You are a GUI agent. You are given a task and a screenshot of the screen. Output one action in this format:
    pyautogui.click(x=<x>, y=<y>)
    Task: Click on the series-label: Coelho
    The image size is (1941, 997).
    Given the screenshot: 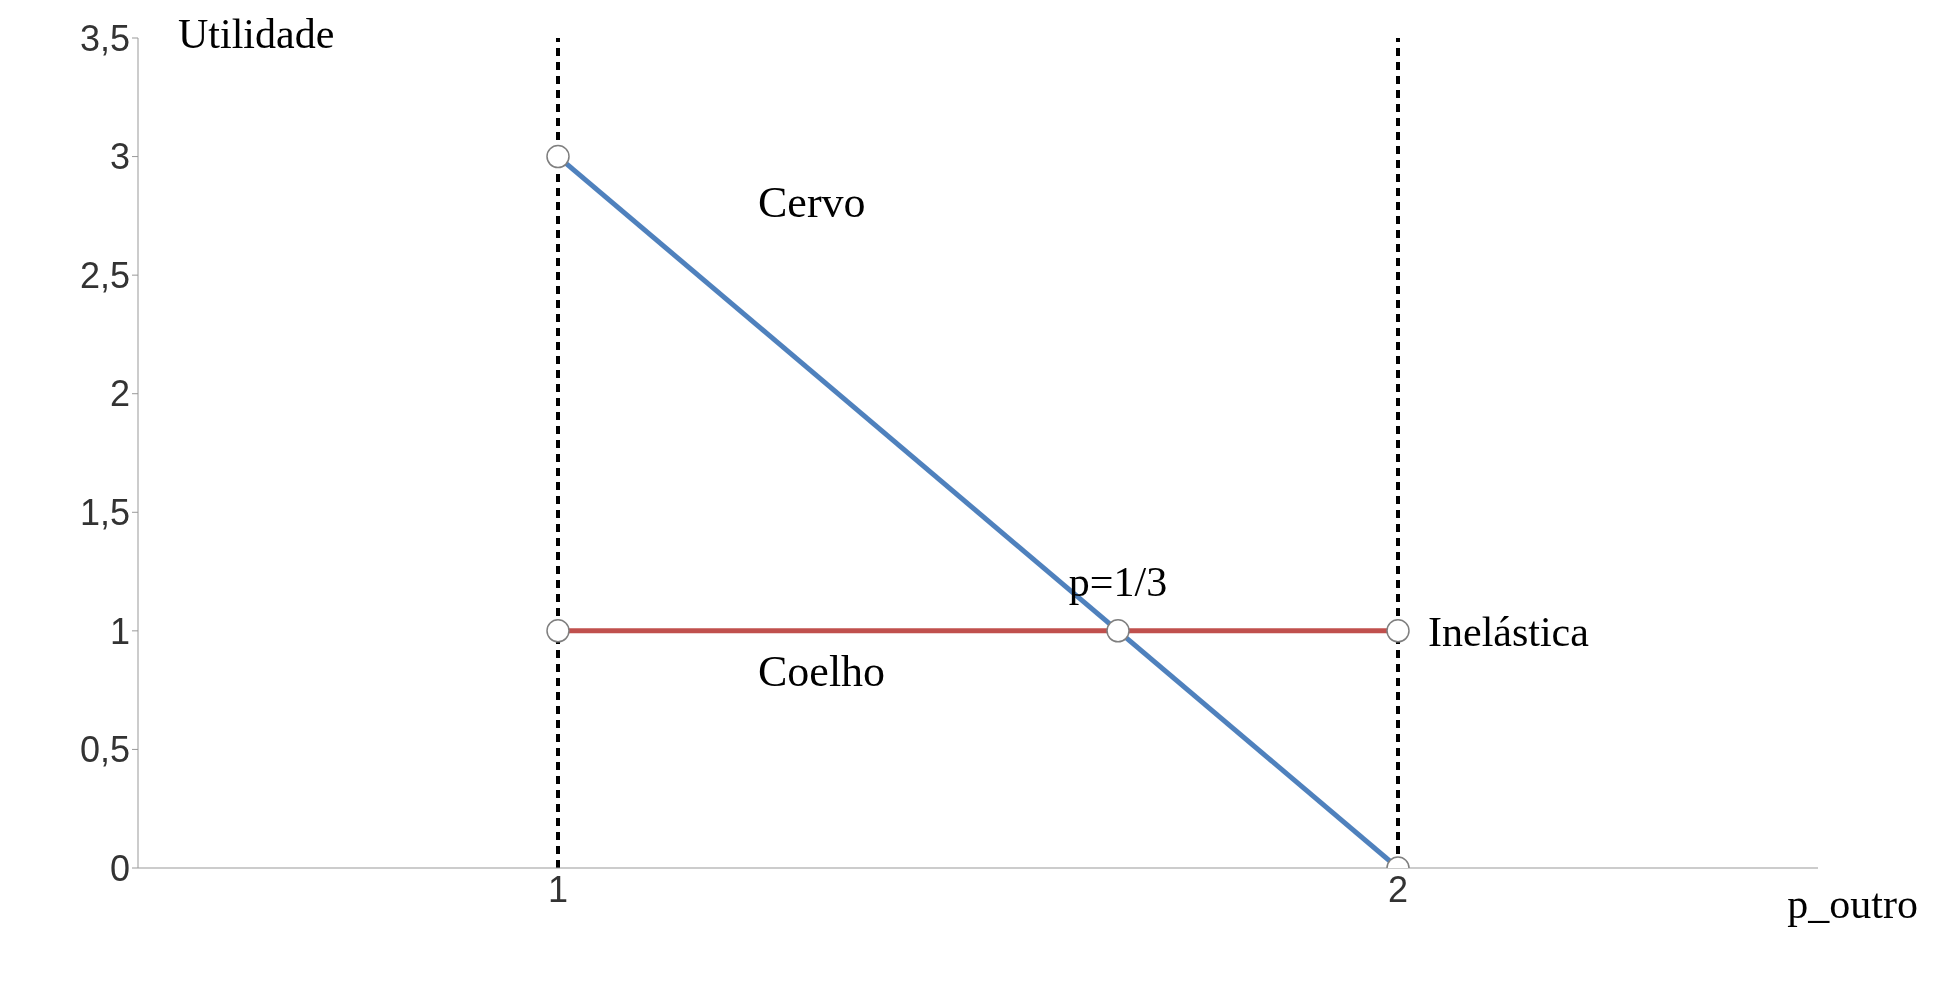 What is the action you would take?
    pyautogui.click(x=822, y=671)
    